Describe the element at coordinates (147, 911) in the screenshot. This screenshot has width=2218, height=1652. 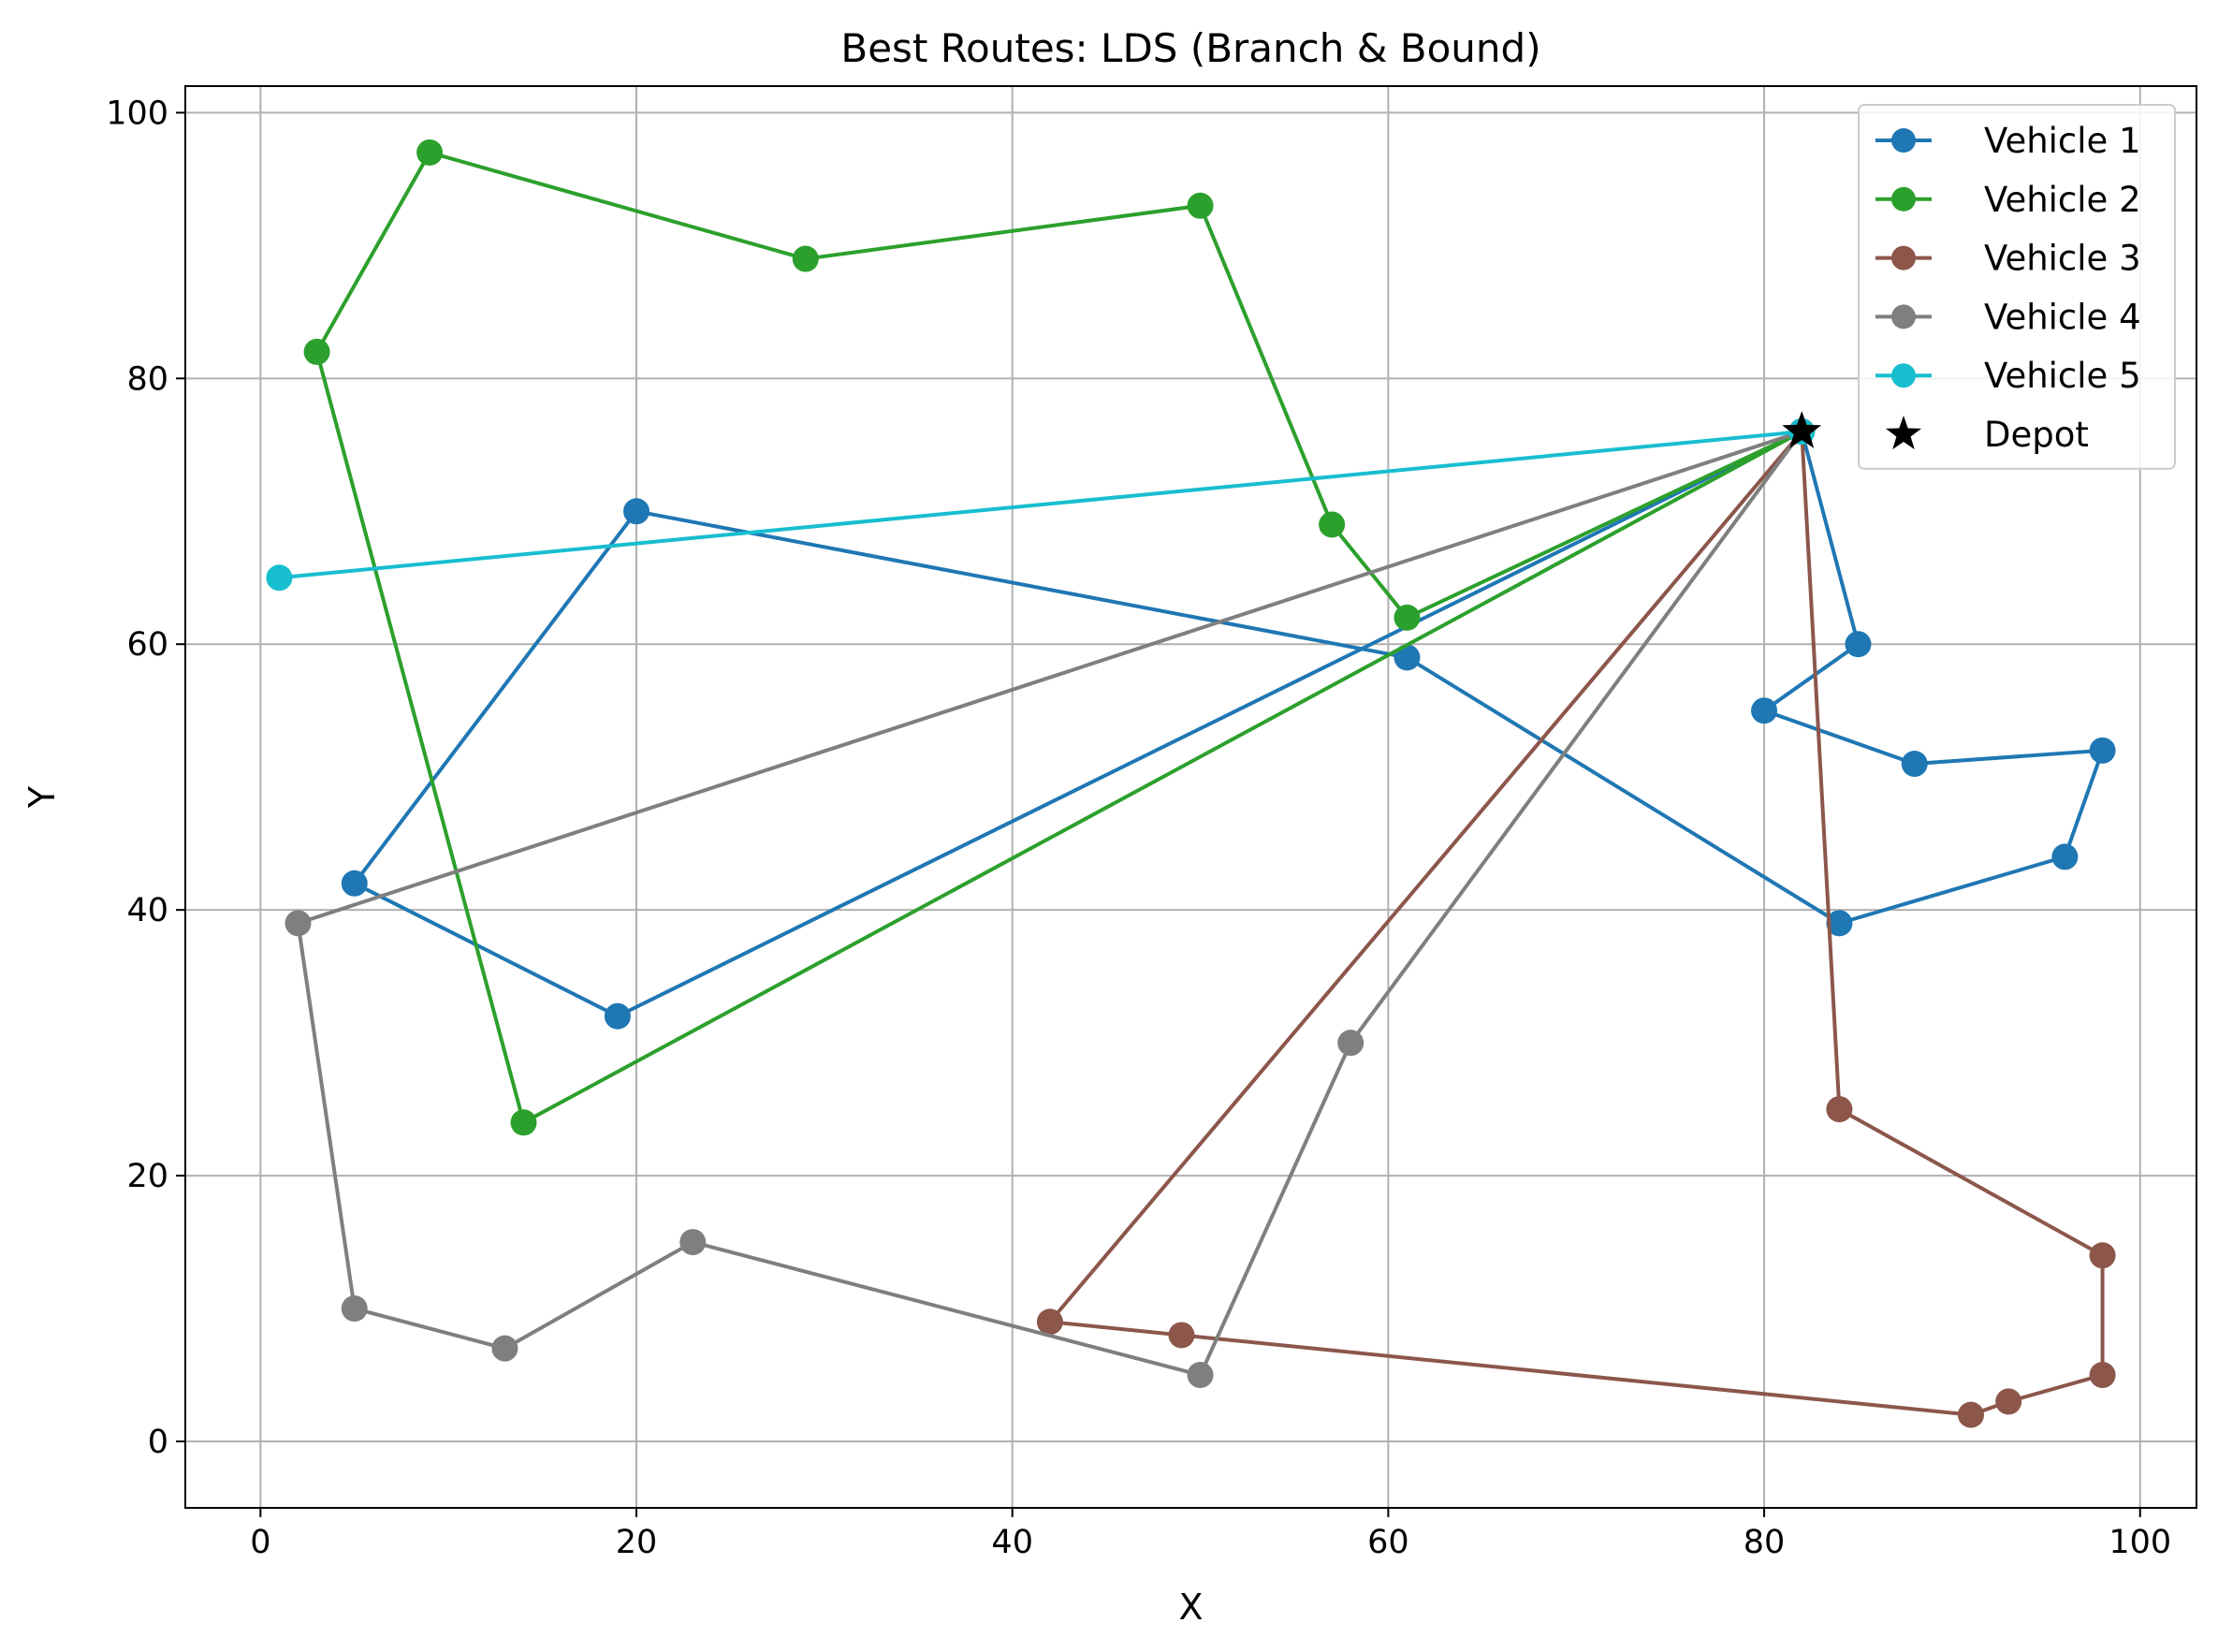
I see `y-tick-label: 40` at that location.